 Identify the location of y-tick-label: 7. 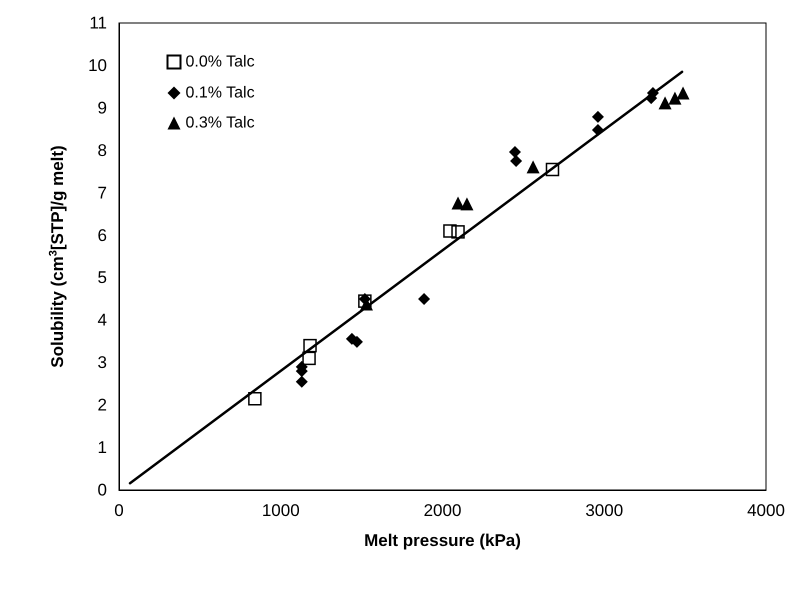
(102, 192).